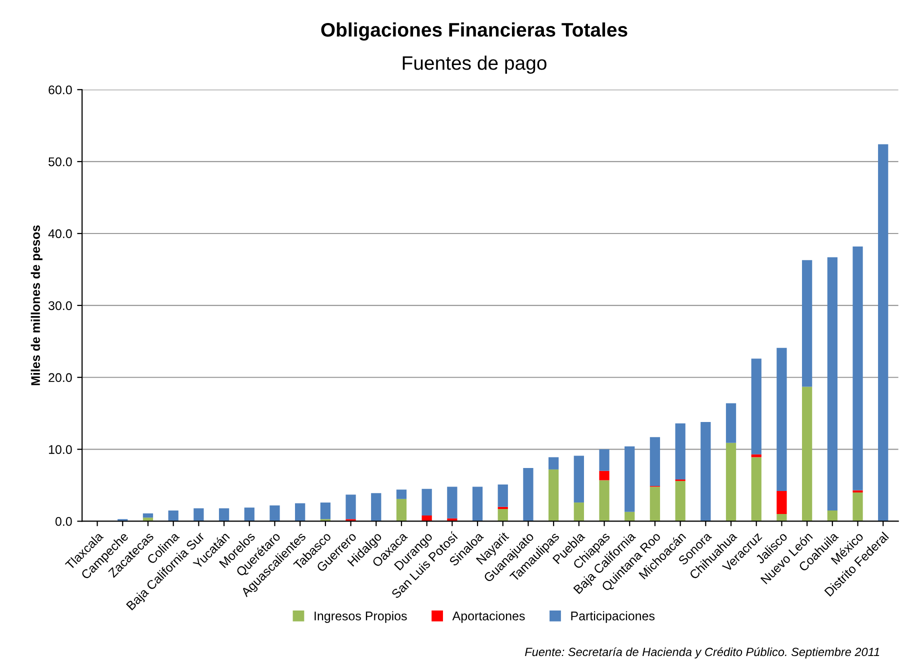 Image resolution: width=912 pixels, height=664 pixels. What do you see at coordinates (474, 31) in the screenshot?
I see `chart-title: Obligaciones Financieras Totales` at bounding box center [474, 31].